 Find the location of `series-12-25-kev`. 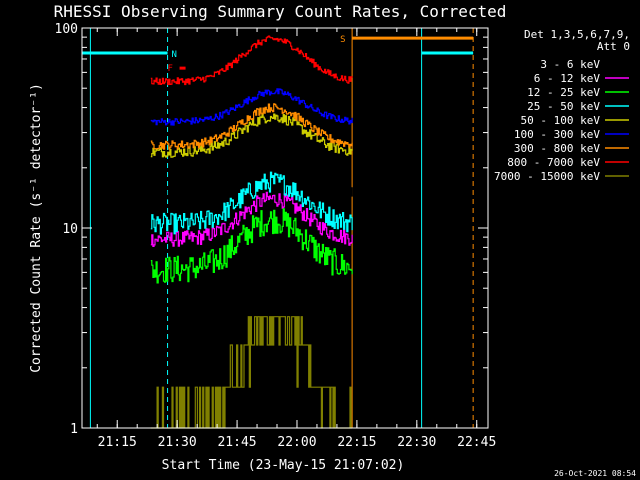

series-12-25-kev is located at coordinates (251, 246).